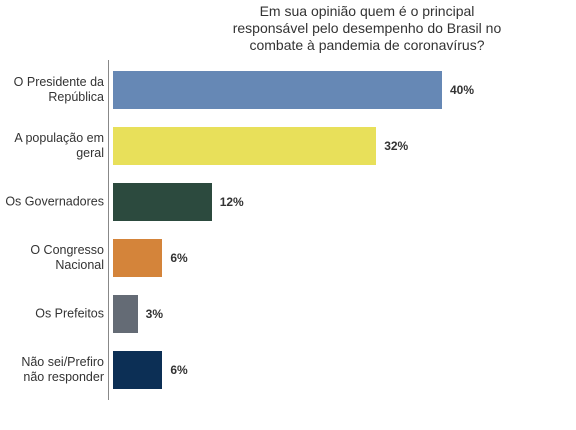 Image resolution: width=576 pixels, height=430 pixels. I want to click on category-label: A população em geral, so click(59, 145).